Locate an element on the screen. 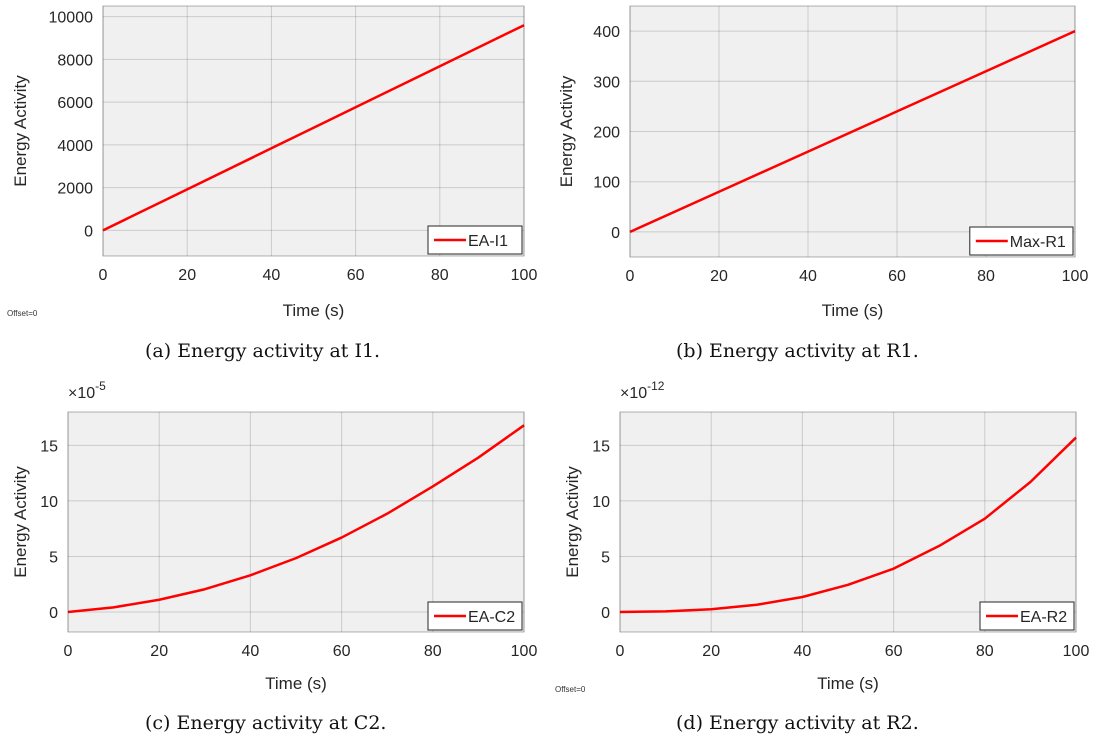 The height and width of the screenshot is (751, 1097). legend-label: EA-I1 is located at coordinates (488, 241).